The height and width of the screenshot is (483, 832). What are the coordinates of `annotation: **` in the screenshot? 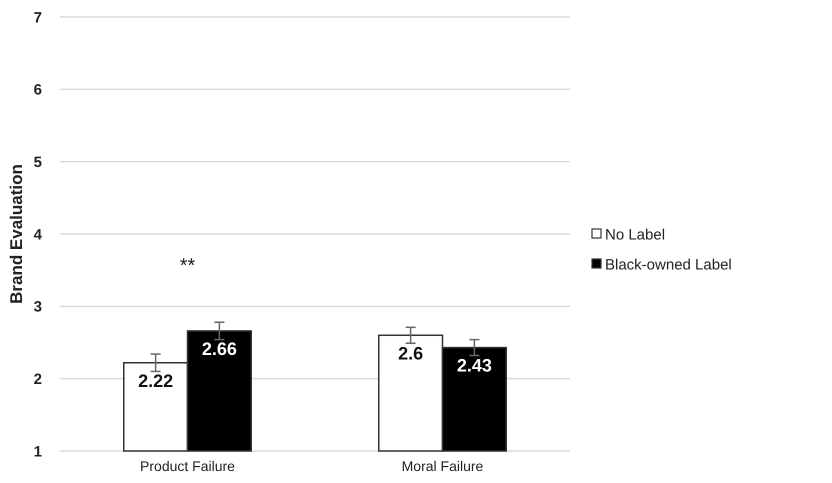 It's located at (188, 266).